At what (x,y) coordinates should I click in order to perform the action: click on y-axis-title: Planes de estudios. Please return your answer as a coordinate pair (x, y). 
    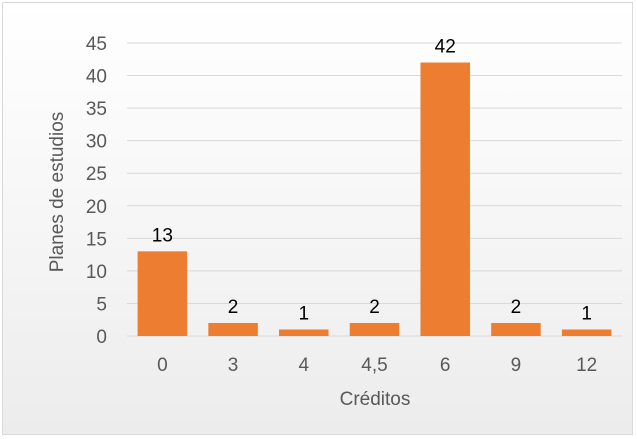
    Looking at the image, I should click on (57, 192).